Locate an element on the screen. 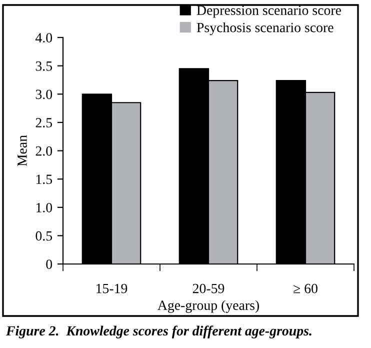 Image resolution: width=371 pixels, height=348 pixels. x-tick-label: 15-19 is located at coordinates (112, 289).